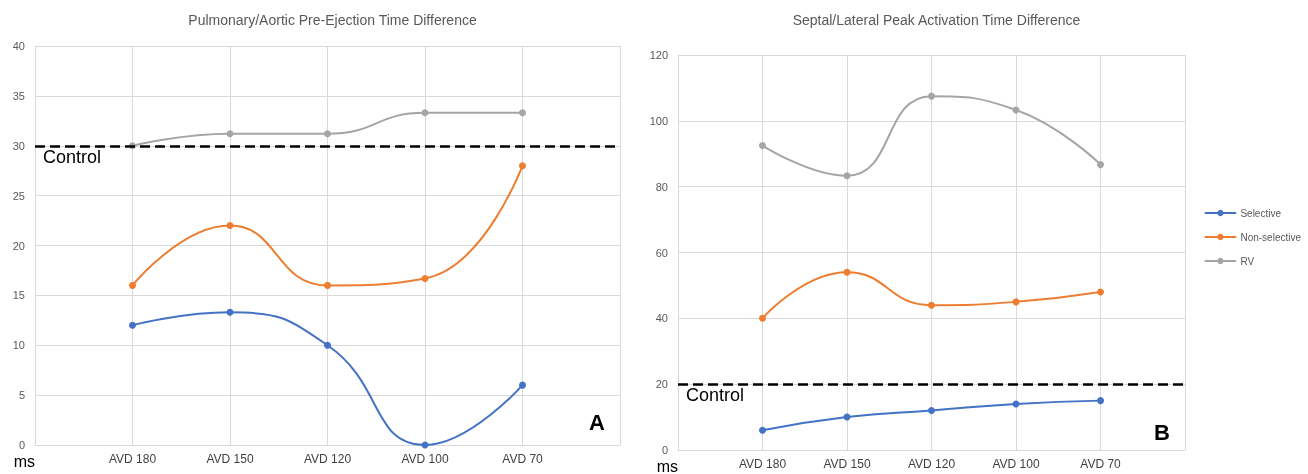  Describe the element at coordinates (18, 295) in the screenshot. I see `y-tick-label: 15` at that location.